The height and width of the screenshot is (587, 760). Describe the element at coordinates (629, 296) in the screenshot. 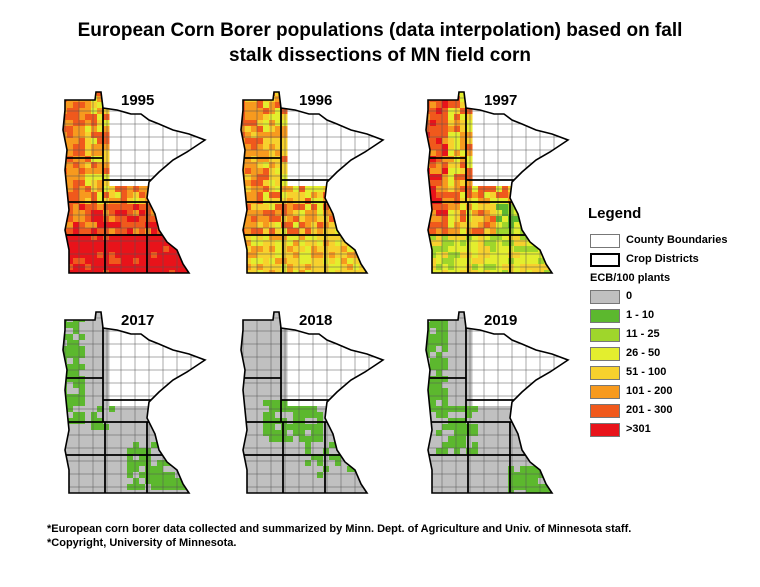

I see `legend-class-label: 0` at that location.